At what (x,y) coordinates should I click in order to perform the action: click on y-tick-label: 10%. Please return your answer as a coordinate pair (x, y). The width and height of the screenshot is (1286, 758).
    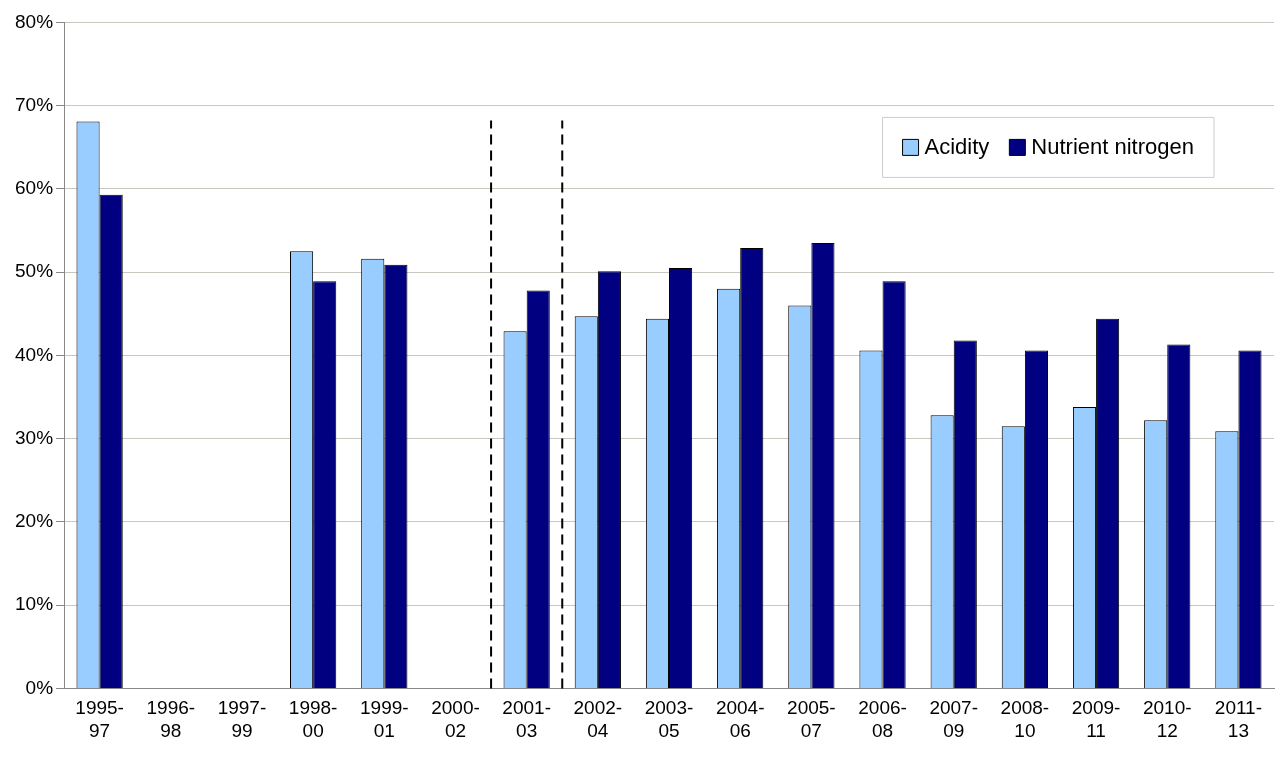
    Looking at the image, I should click on (34, 604).